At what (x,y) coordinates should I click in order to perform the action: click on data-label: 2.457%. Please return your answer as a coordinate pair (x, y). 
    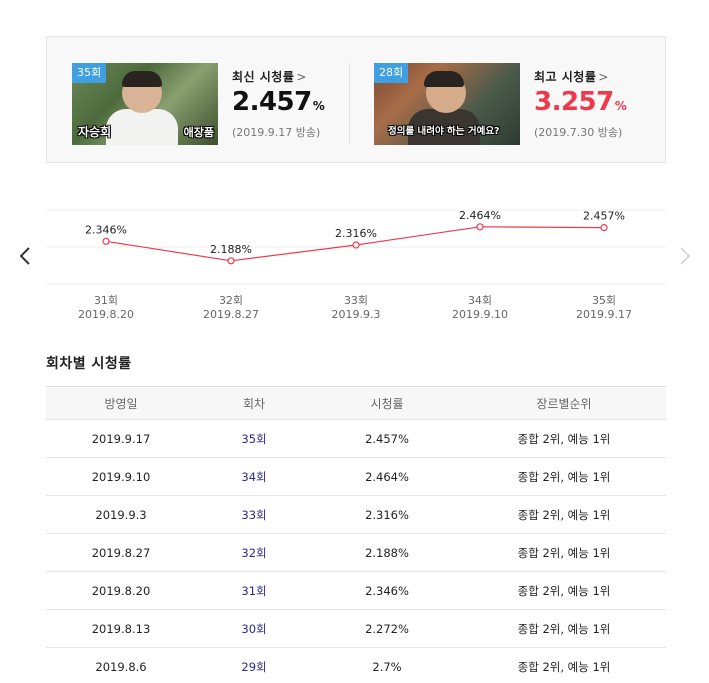
    Looking at the image, I should click on (604, 216).